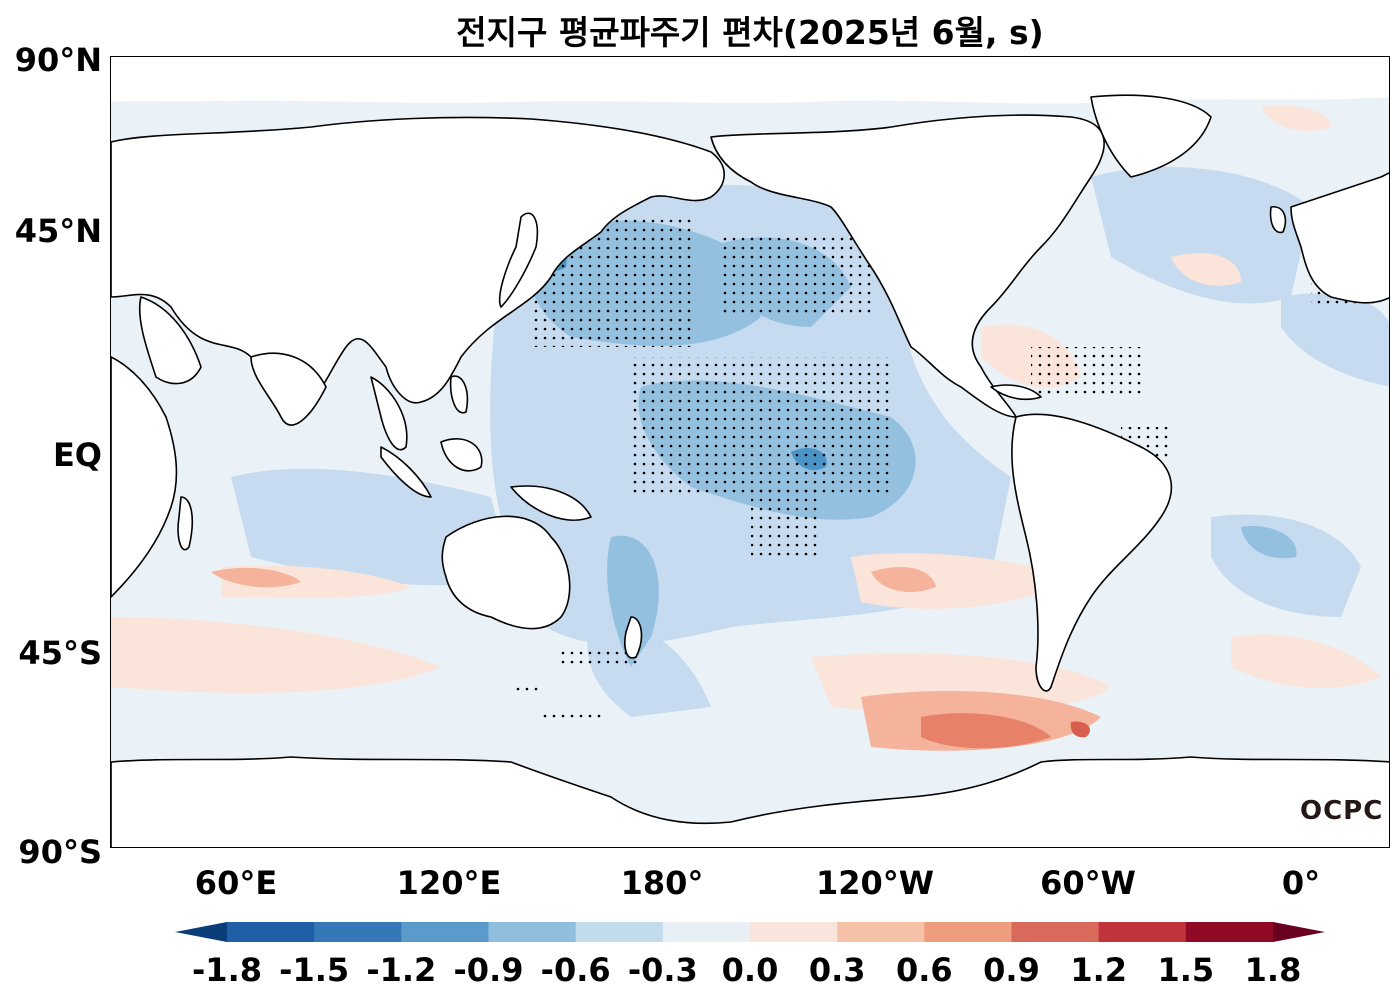  Describe the element at coordinates (401, 970) in the screenshot. I see `colorbar-tick-label: -1.2` at that location.